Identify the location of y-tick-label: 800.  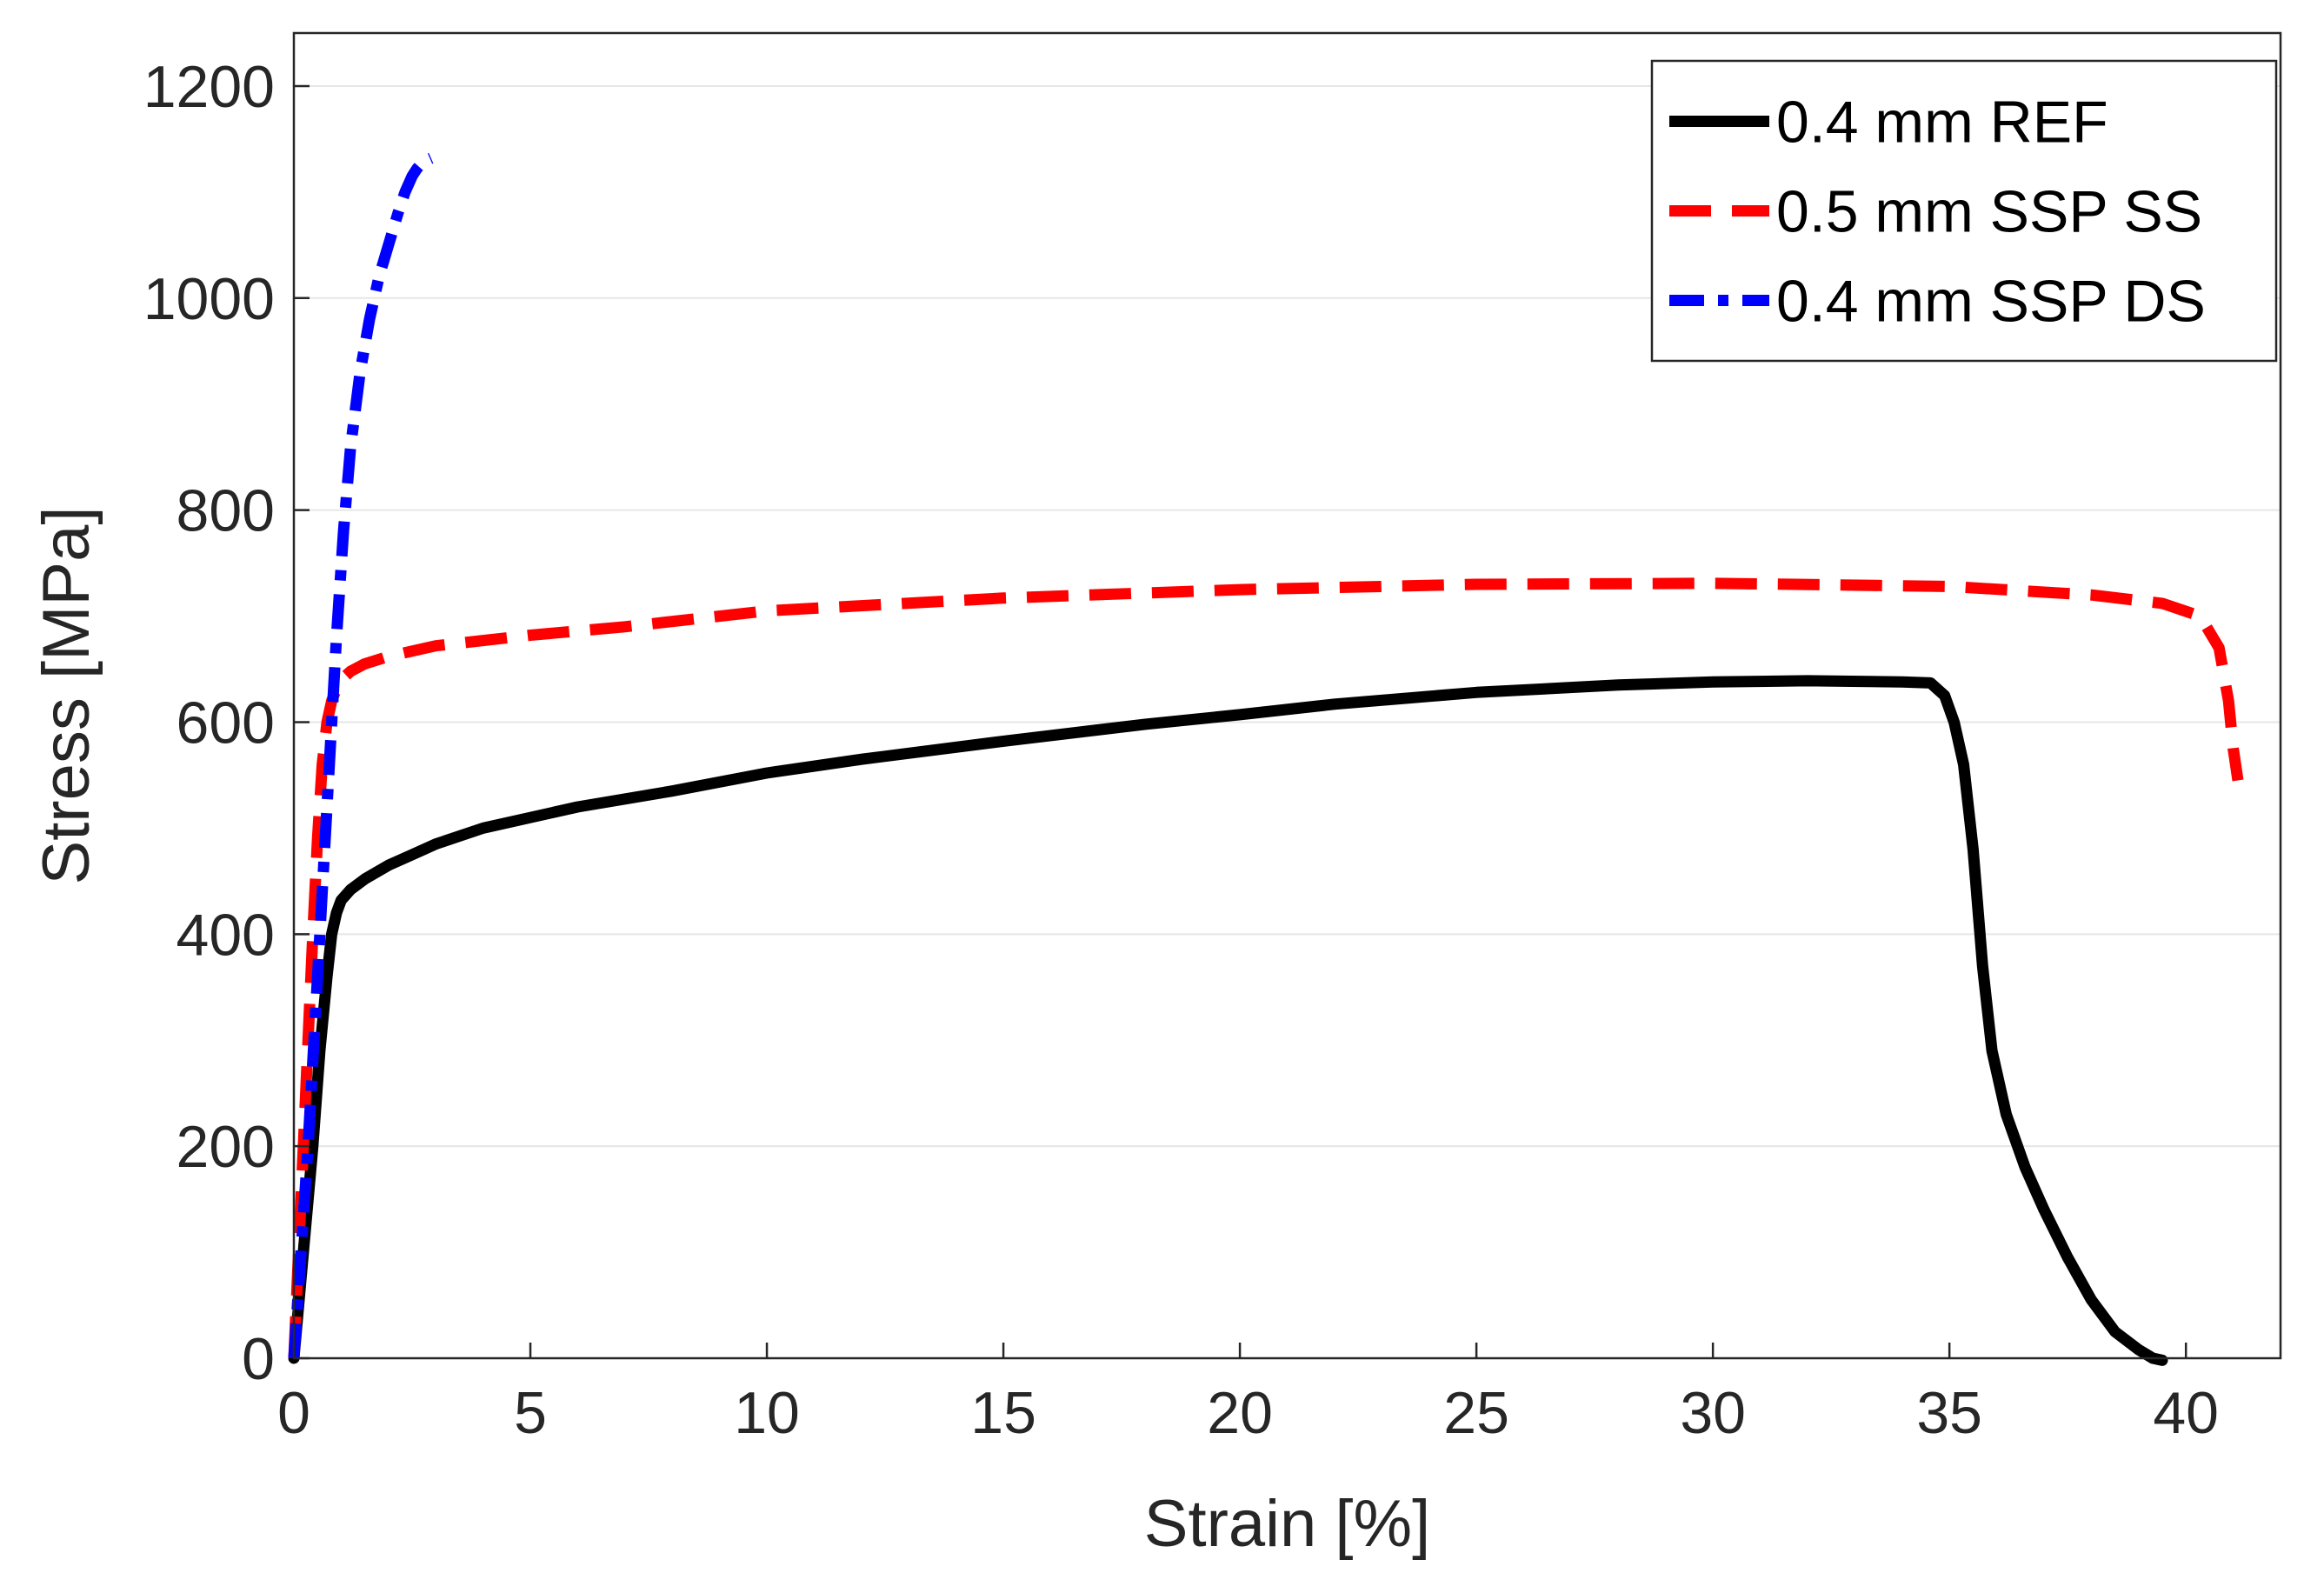
(225, 511).